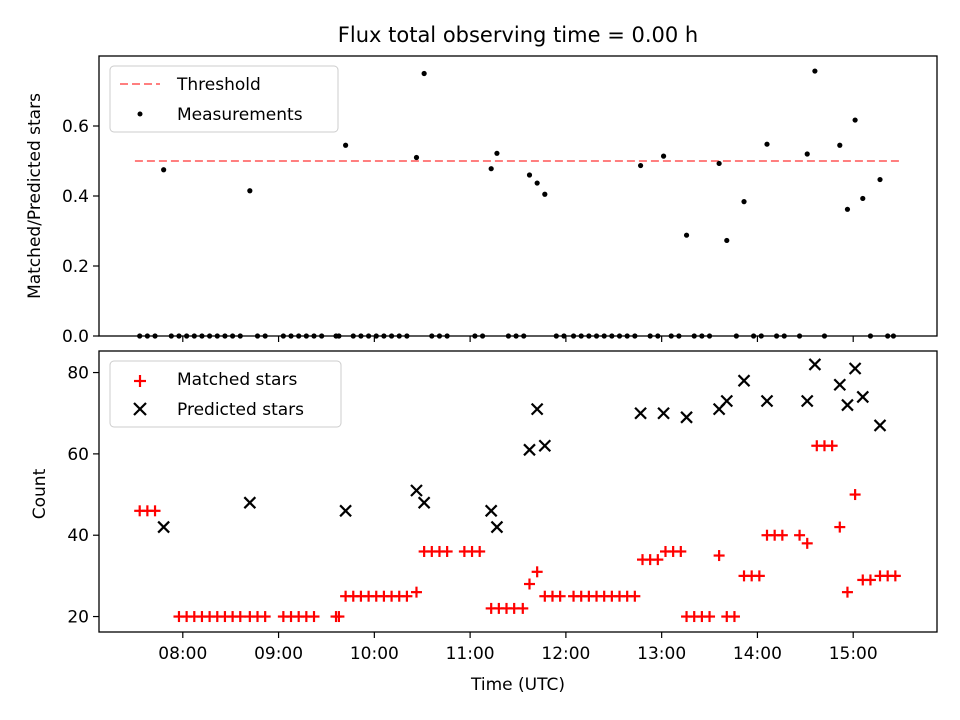 This screenshot has width=960, height=720. What do you see at coordinates (853, 654) in the screenshot?
I see `x-tick-label: 15:00` at bounding box center [853, 654].